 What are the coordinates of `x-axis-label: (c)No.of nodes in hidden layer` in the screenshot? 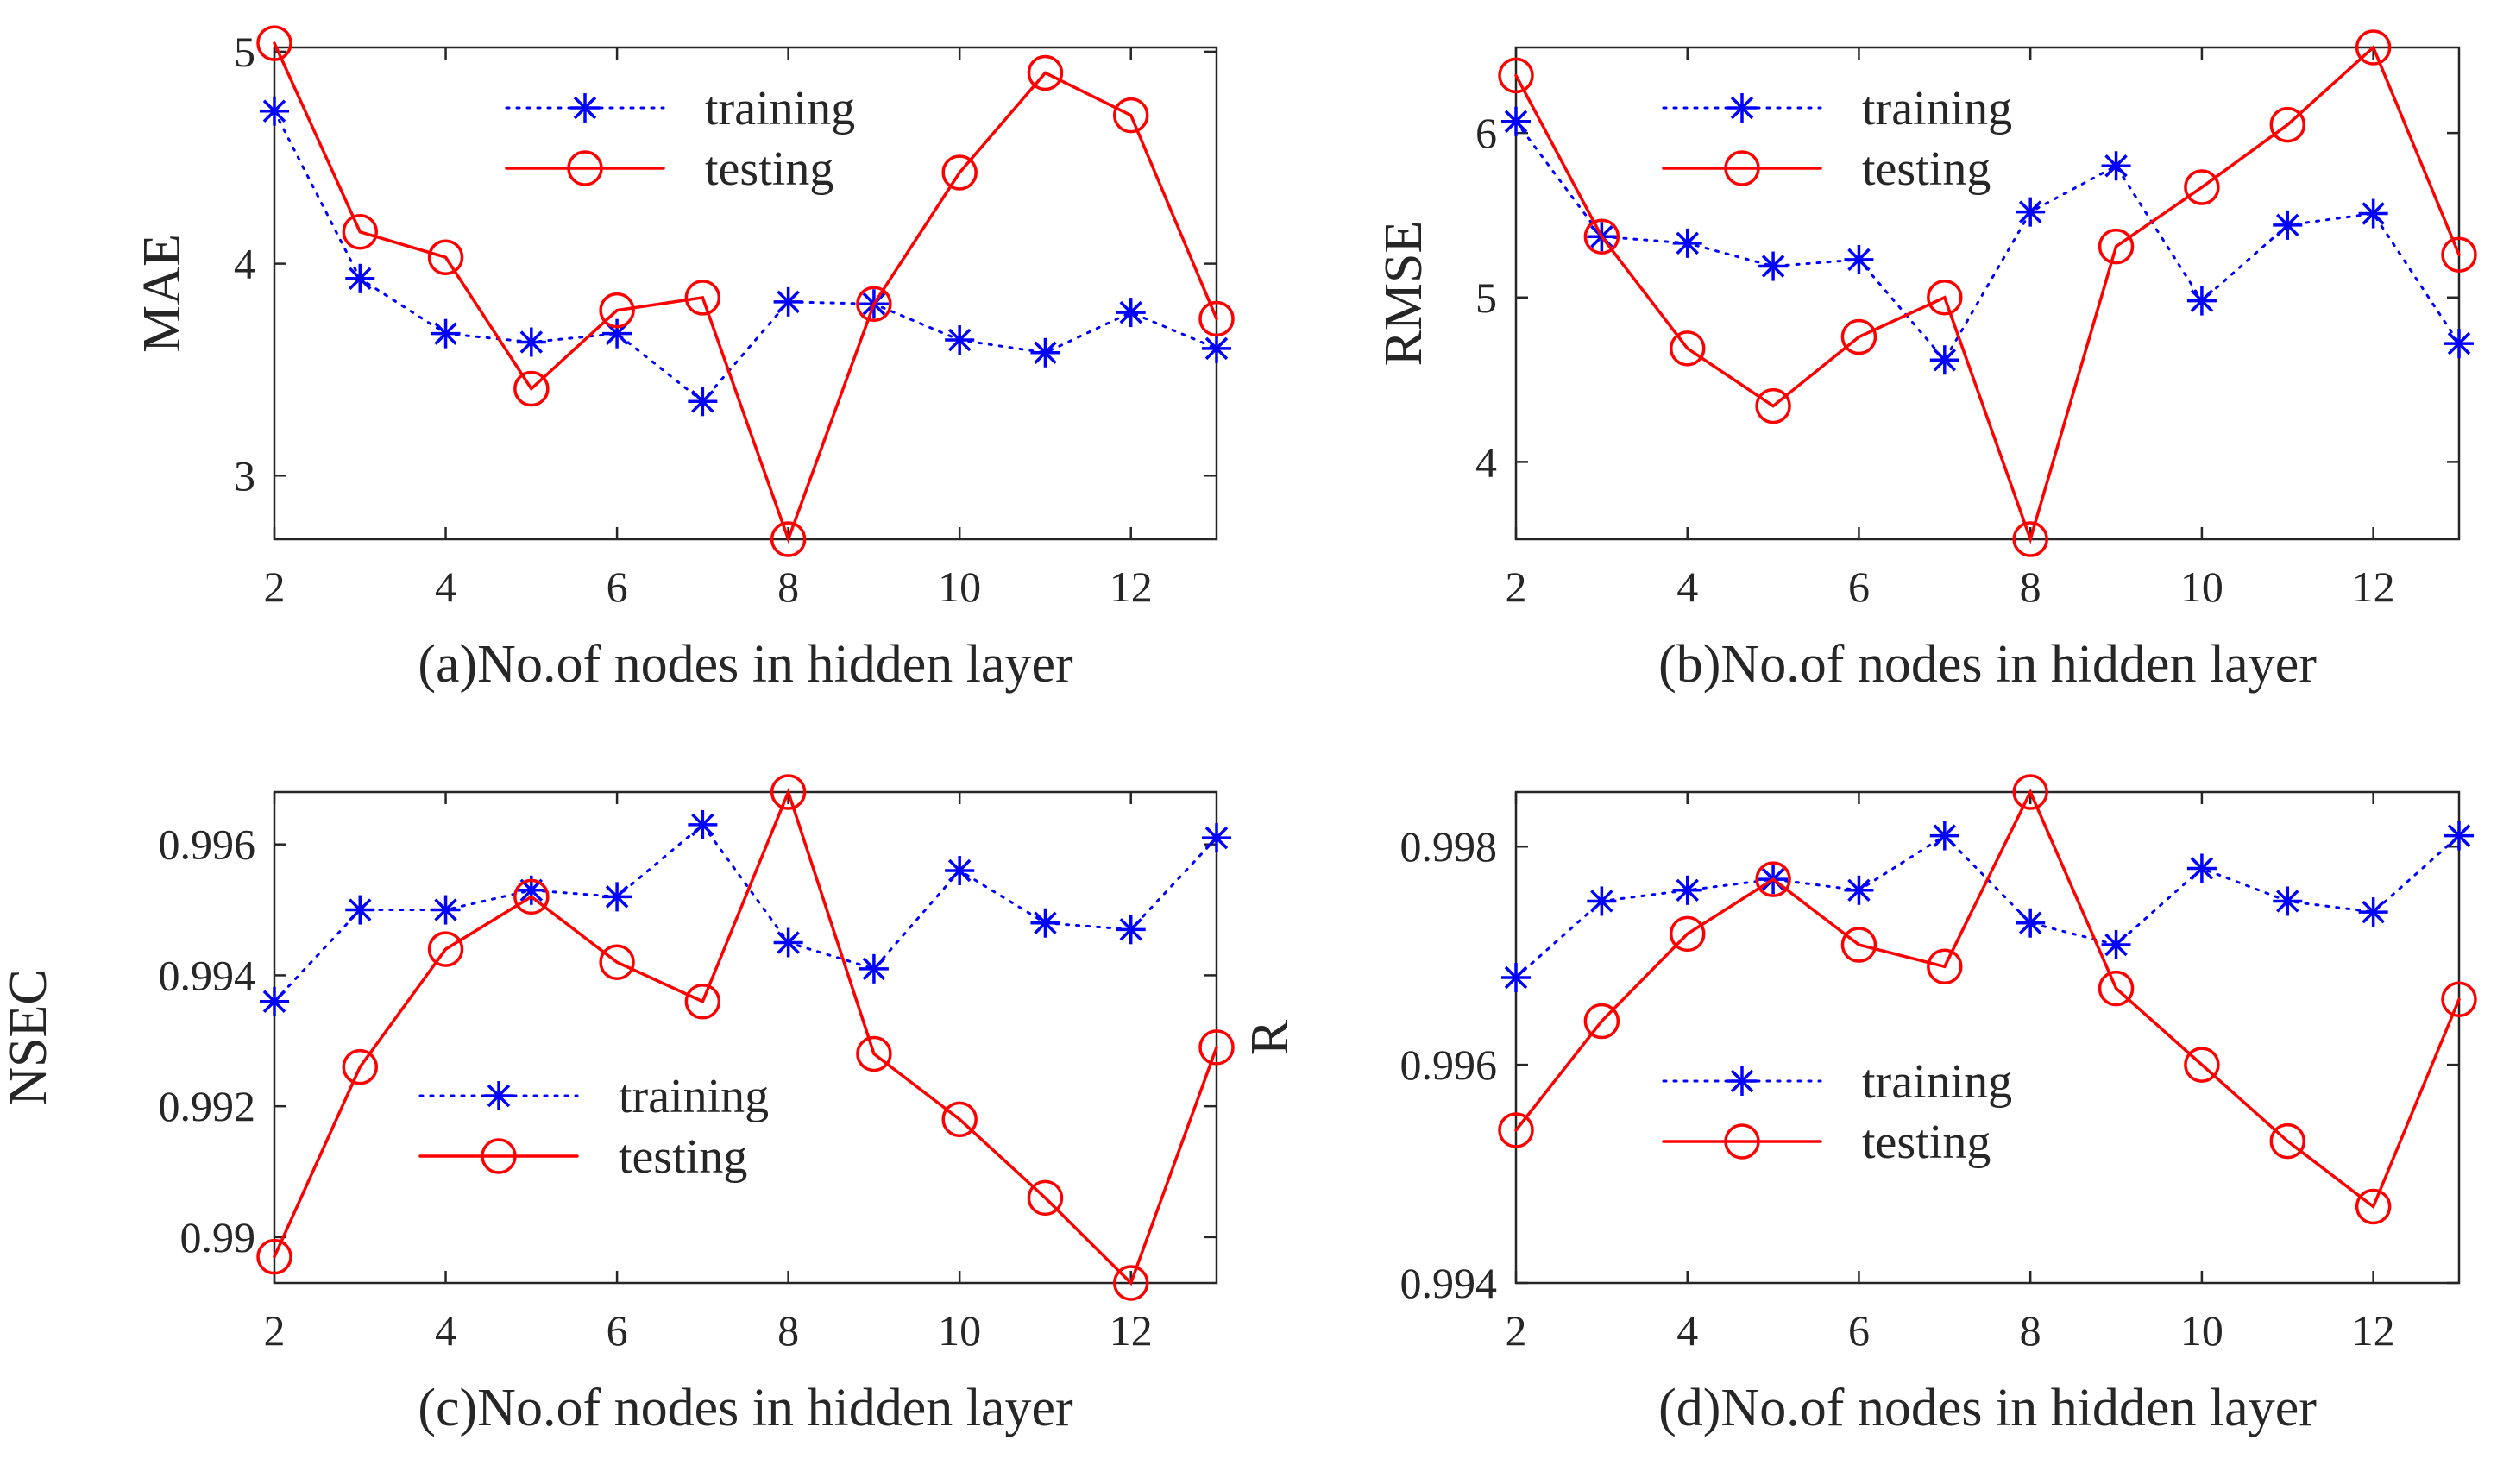 It's located at (746, 1408).